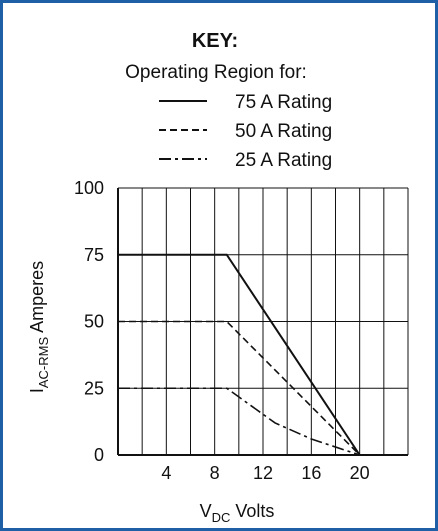  What do you see at coordinates (94, 322) in the screenshot?
I see `y-tick-label: 50` at bounding box center [94, 322].